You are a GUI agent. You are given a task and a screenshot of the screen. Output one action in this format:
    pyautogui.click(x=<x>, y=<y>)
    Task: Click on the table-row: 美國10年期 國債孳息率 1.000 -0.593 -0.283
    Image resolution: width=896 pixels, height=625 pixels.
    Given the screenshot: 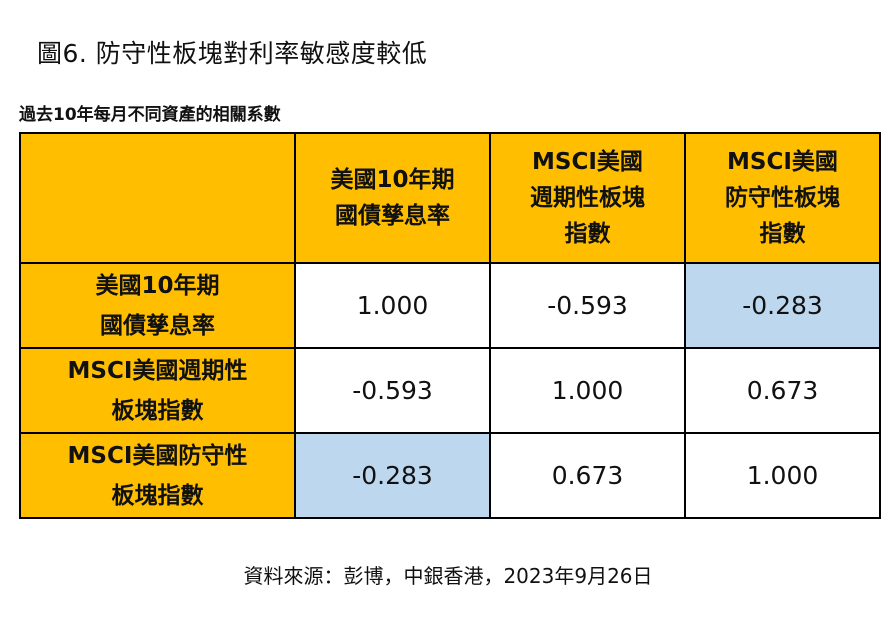 What is the action you would take?
    pyautogui.click(x=450, y=305)
    